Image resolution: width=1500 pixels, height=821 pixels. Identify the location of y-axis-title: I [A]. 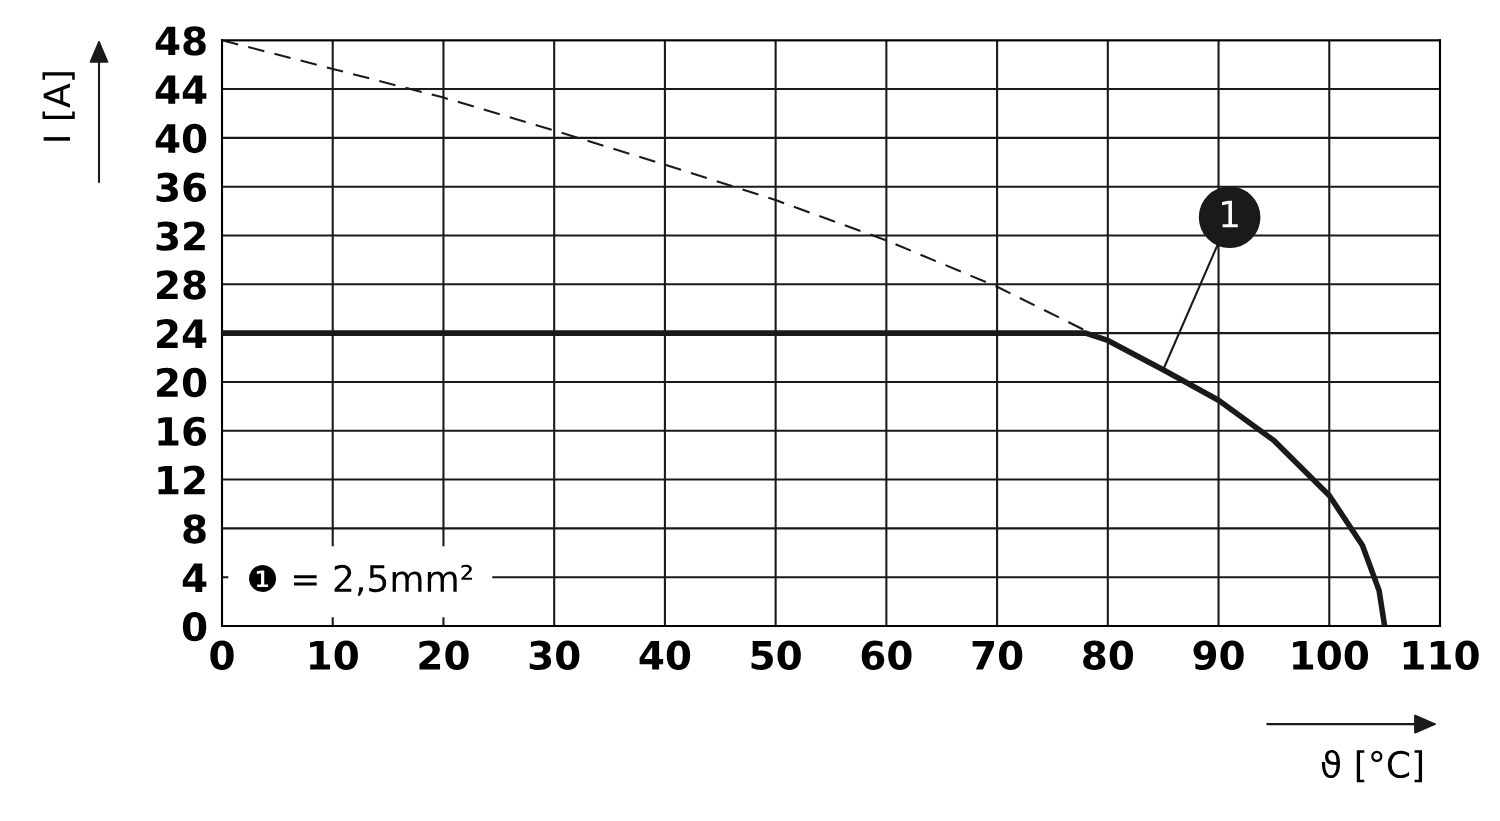
(58, 106).